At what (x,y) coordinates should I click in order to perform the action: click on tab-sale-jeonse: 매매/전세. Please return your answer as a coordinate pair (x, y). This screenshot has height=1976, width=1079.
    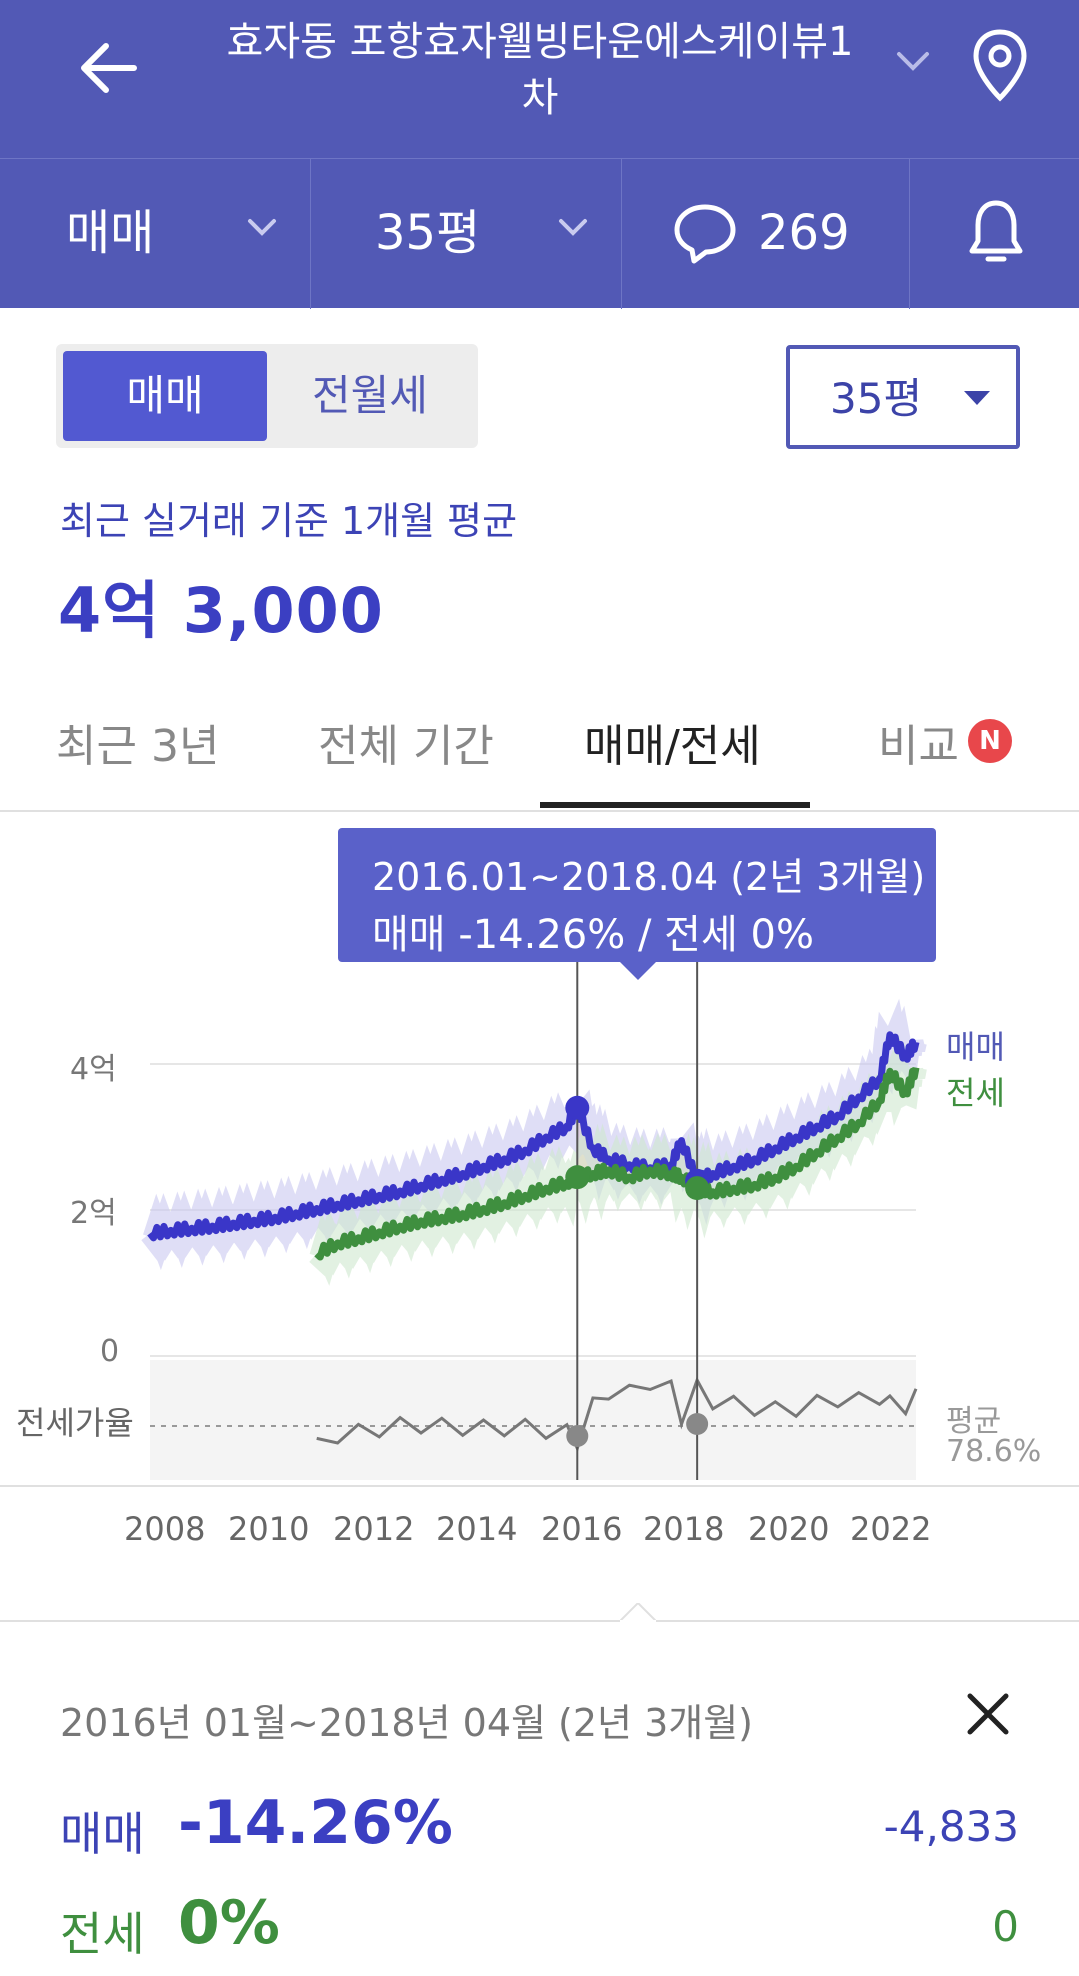
    Looking at the image, I should click on (672, 746).